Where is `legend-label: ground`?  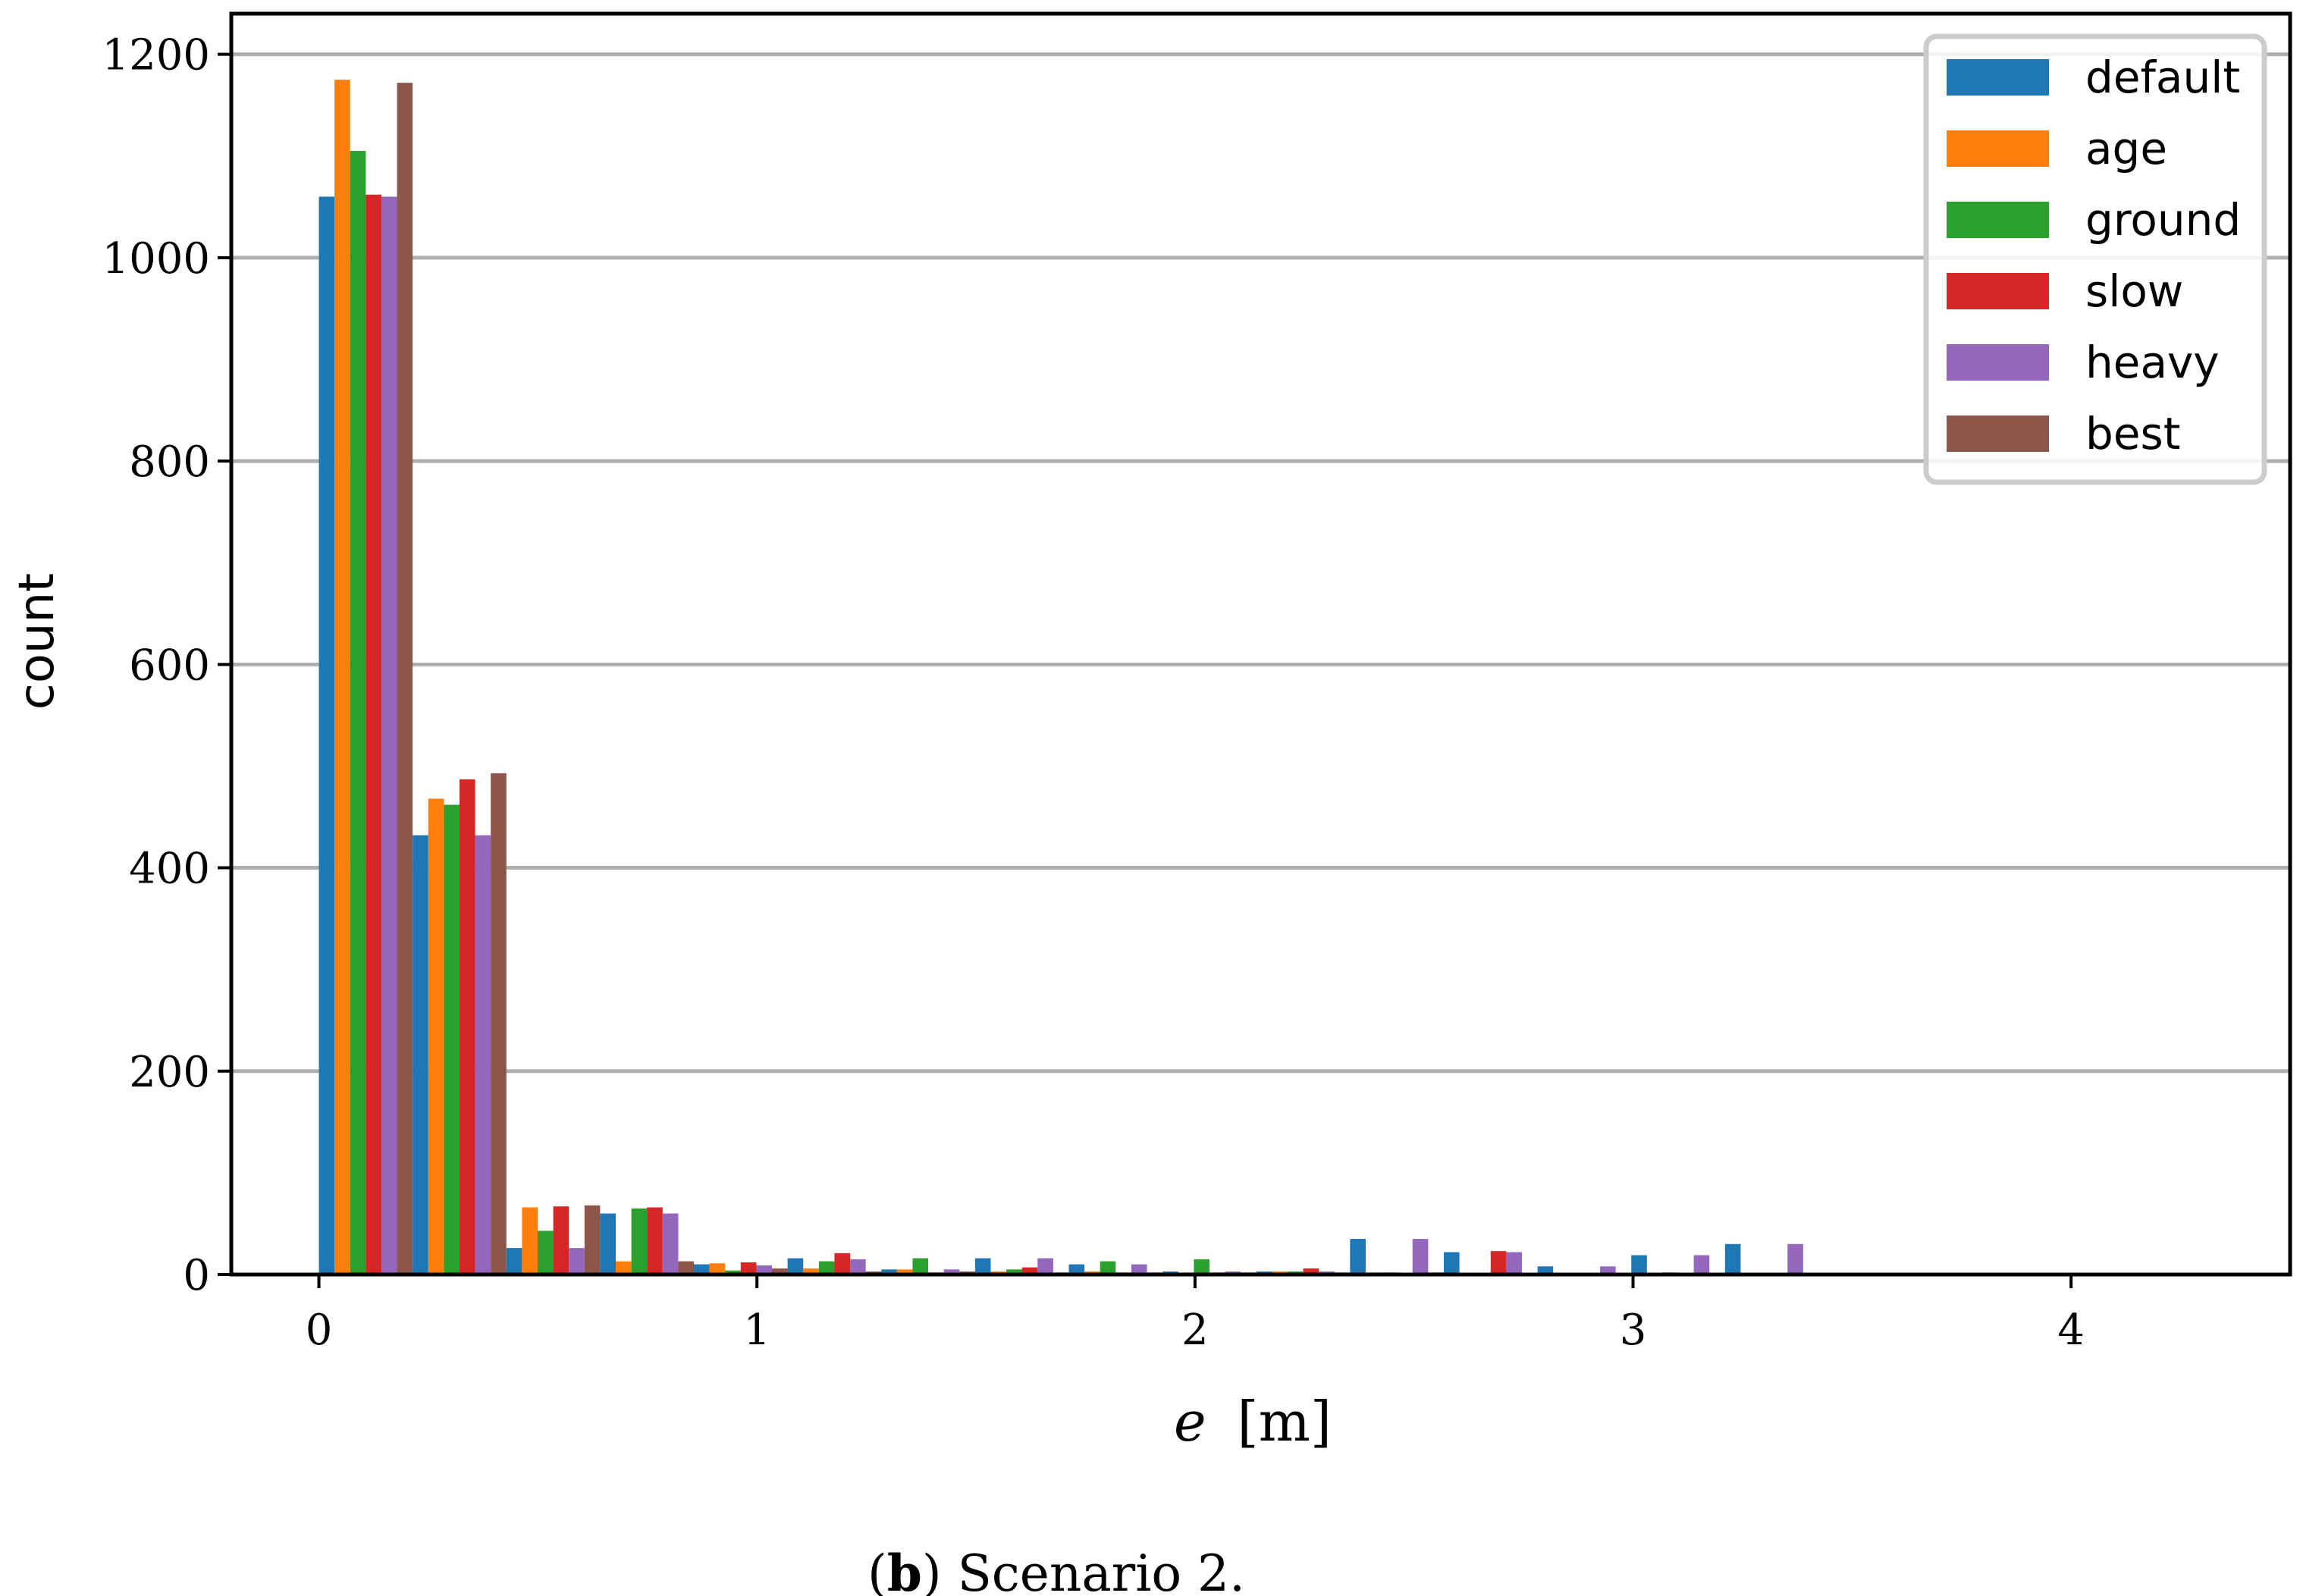 legend-label: ground is located at coordinates (2163, 220).